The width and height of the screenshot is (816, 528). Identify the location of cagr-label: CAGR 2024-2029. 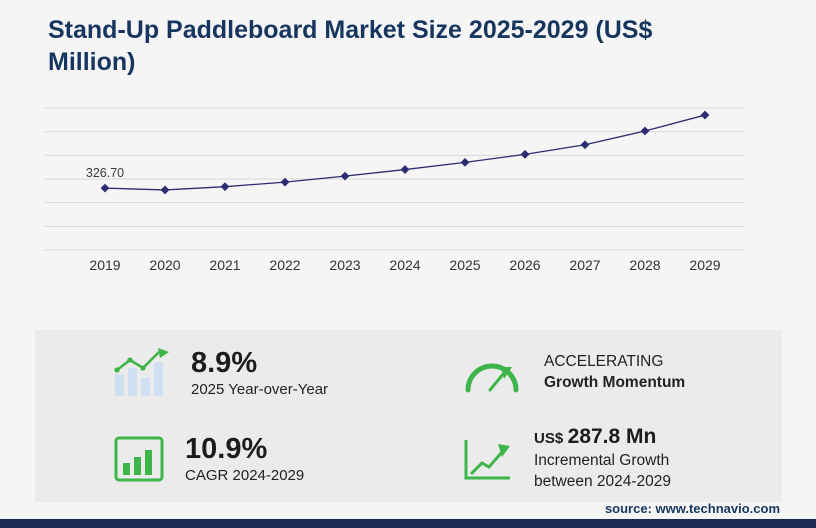
(245, 476).